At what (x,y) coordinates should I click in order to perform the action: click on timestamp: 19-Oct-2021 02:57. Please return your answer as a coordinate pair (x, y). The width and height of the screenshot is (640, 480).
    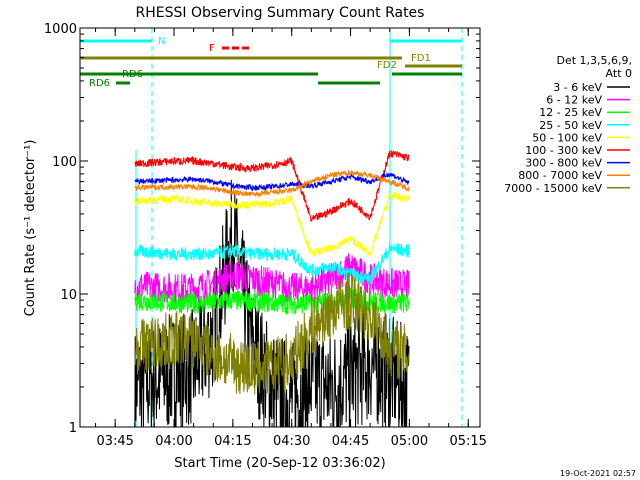
    Looking at the image, I should click on (598, 473).